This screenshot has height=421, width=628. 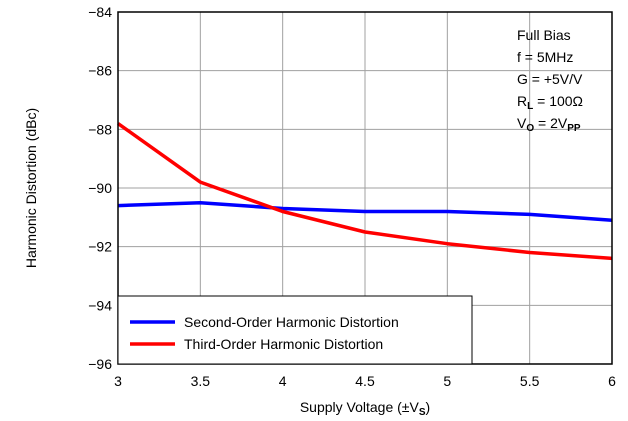 What do you see at coordinates (283, 344) in the screenshot?
I see `legend-label: Third-Order Harmonic Distortion` at bounding box center [283, 344].